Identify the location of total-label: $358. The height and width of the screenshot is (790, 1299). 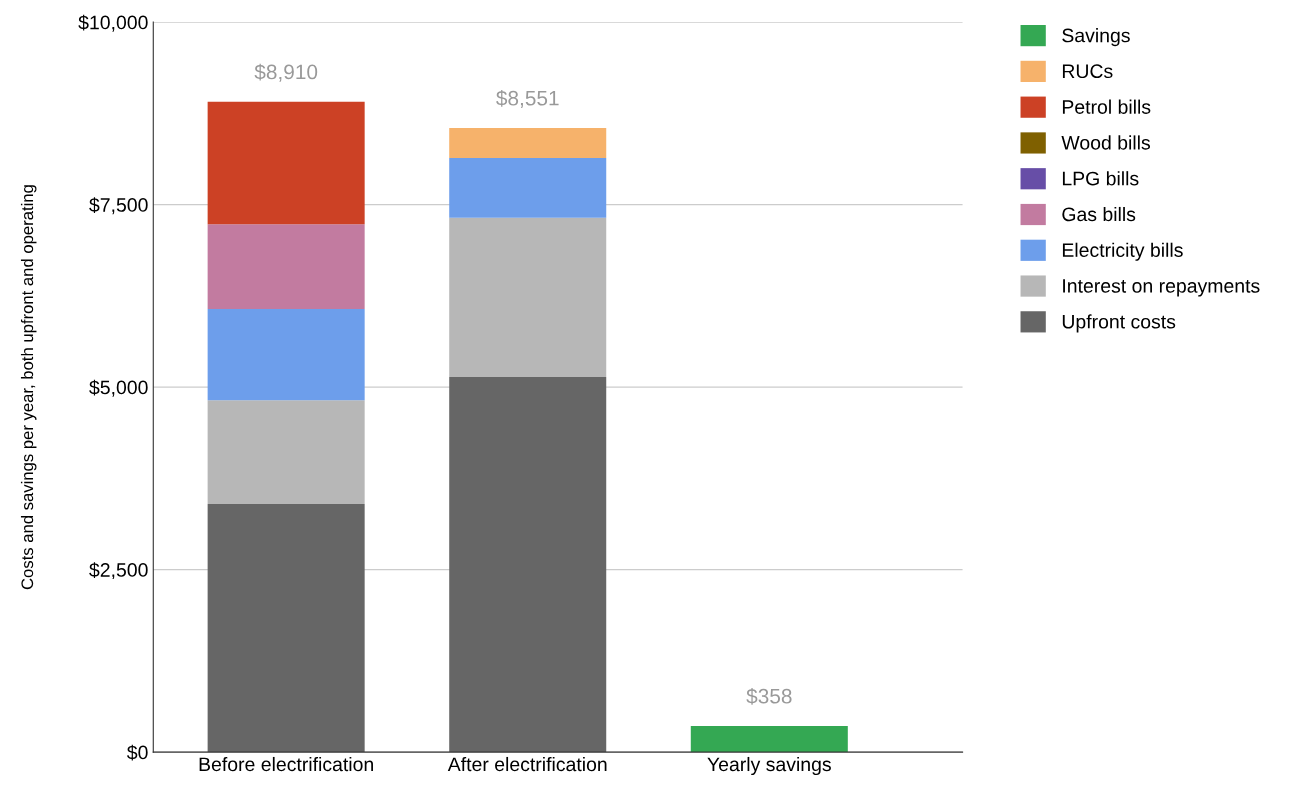
(769, 696).